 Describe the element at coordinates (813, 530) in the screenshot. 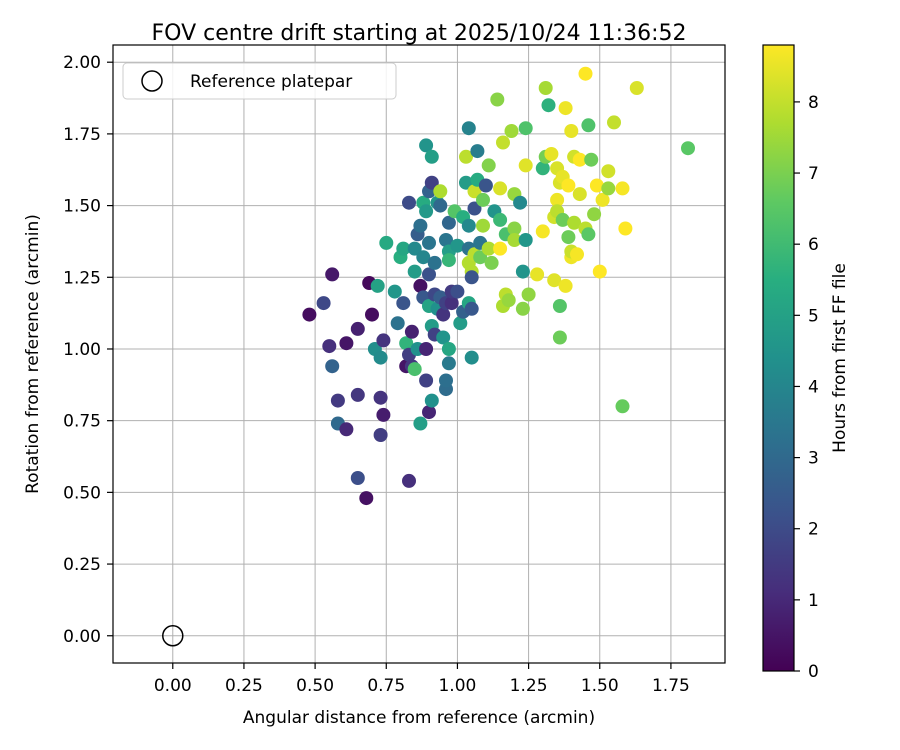

I see `colorbar-tick-label: 2` at that location.